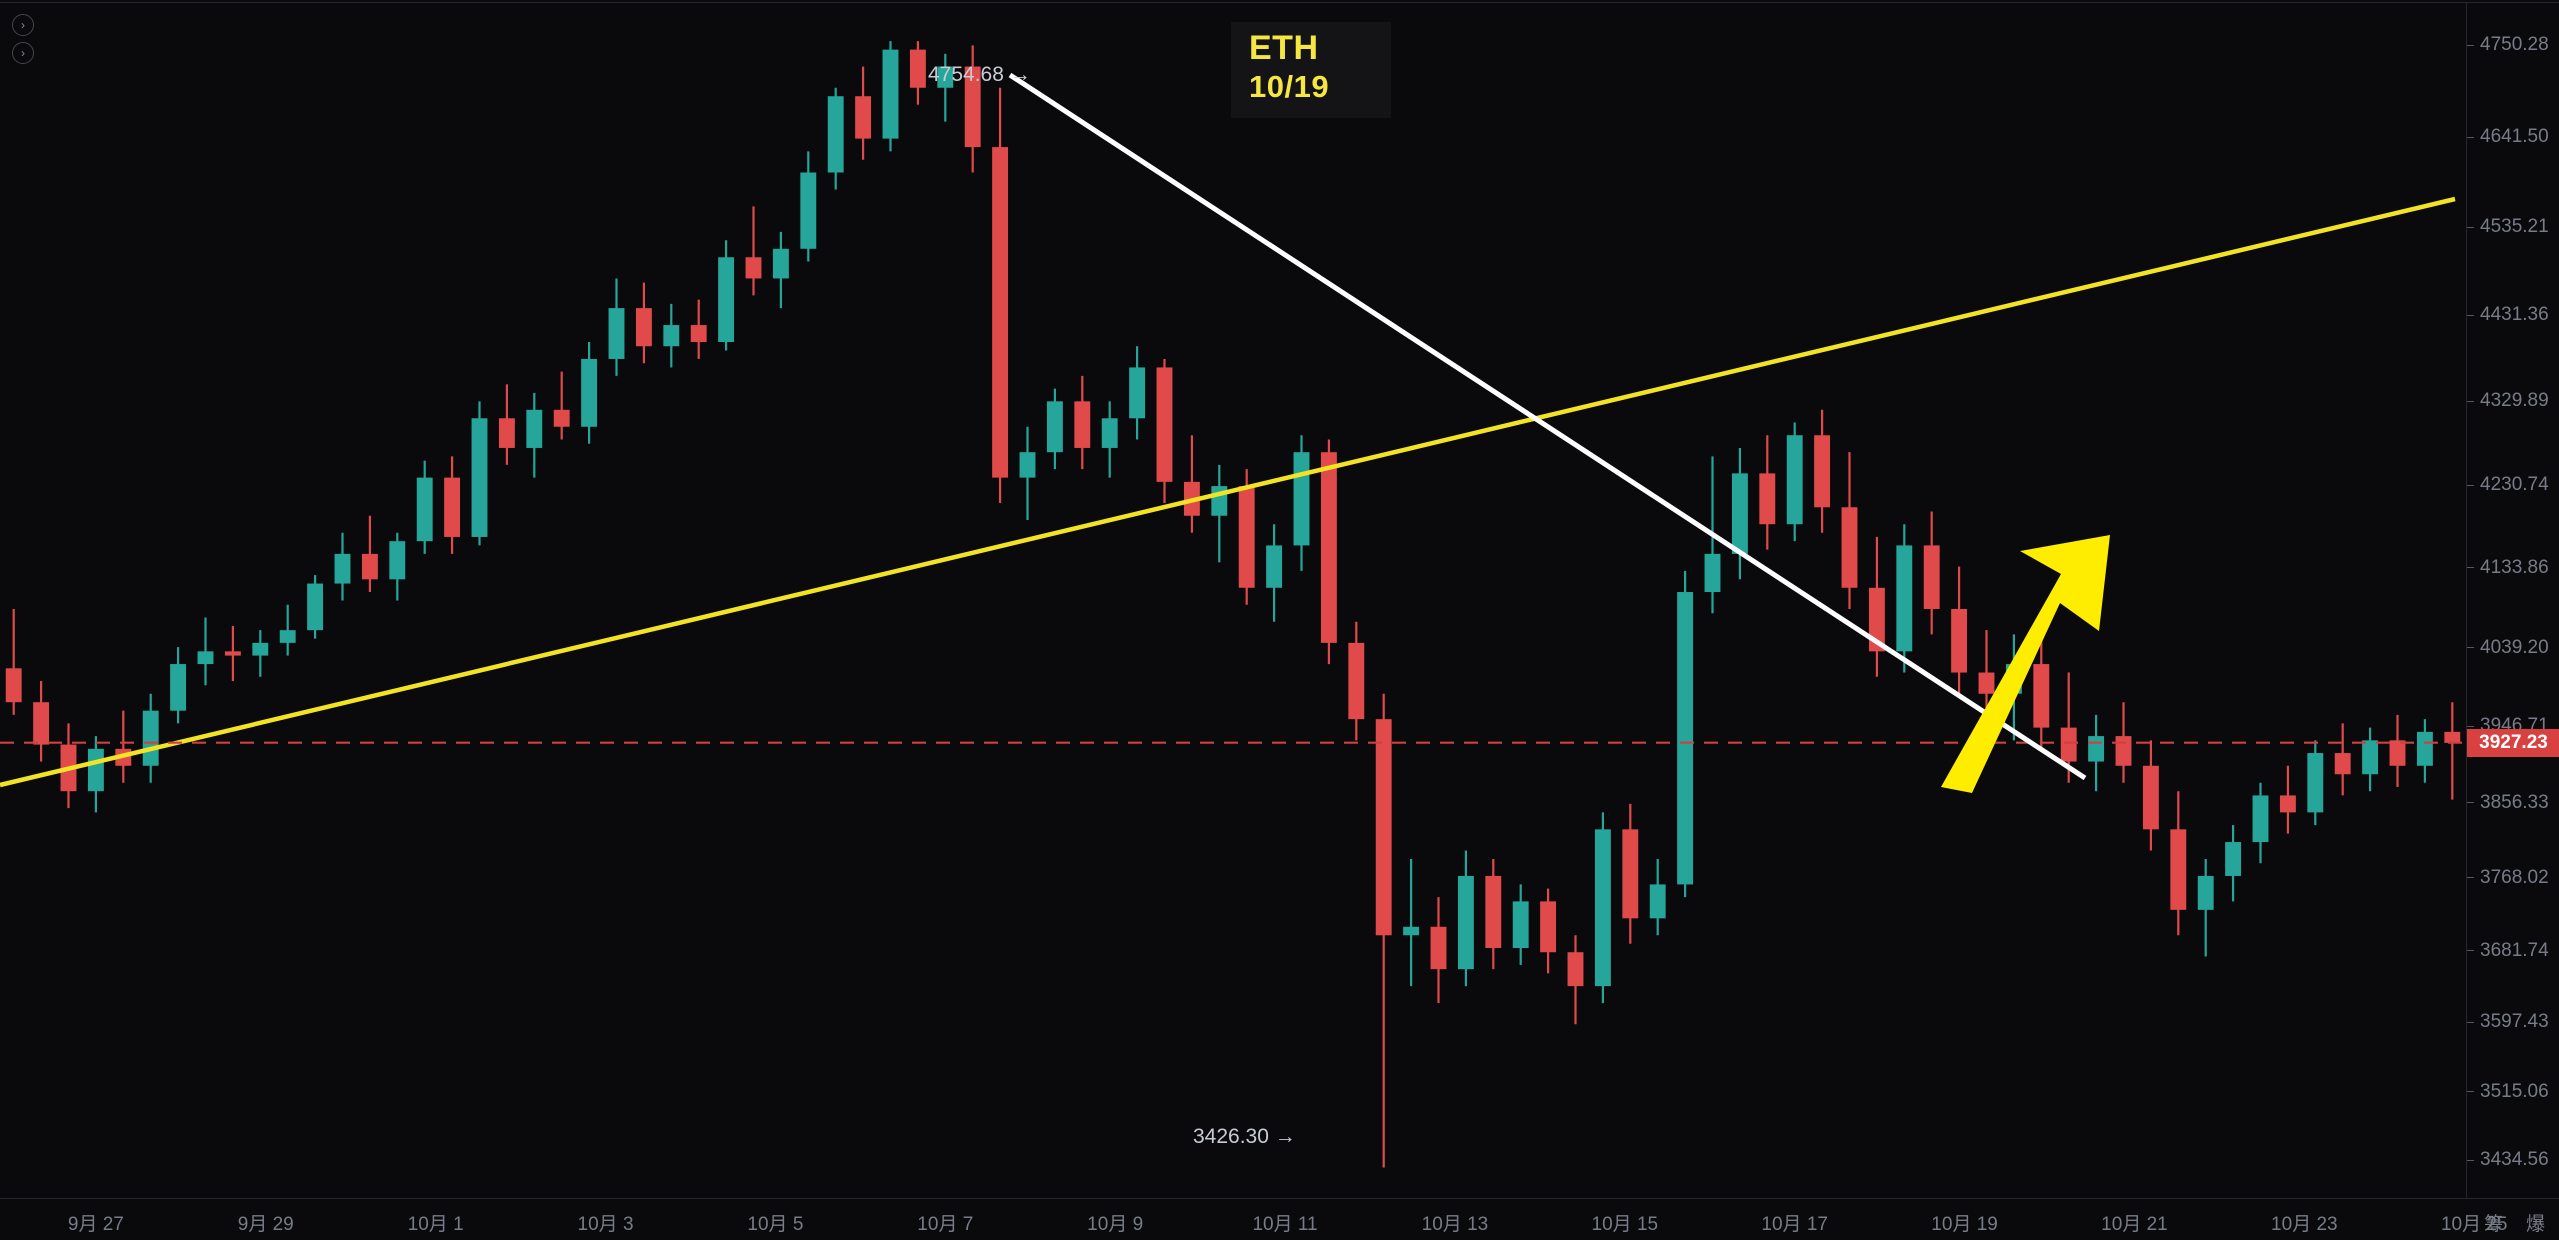 Image resolution: width=2559 pixels, height=1240 pixels. Describe the element at coordinates (2493, 1224) in the screenshot. I see `chips-indicator-label: 筹` at that location.